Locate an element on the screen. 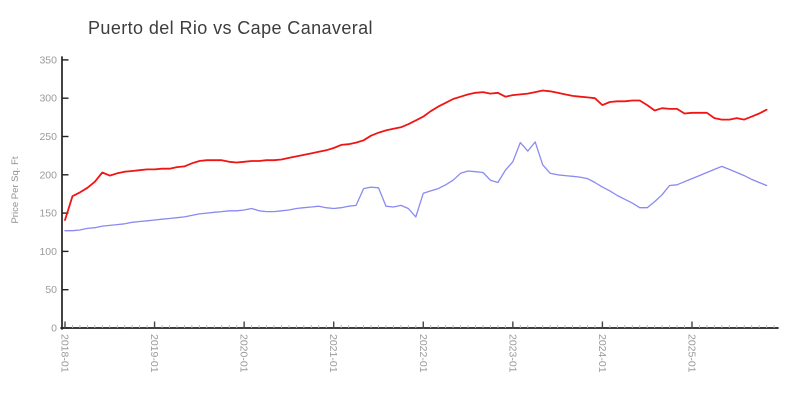  y-tick-label: 50 is located at coordinates (51, 290).